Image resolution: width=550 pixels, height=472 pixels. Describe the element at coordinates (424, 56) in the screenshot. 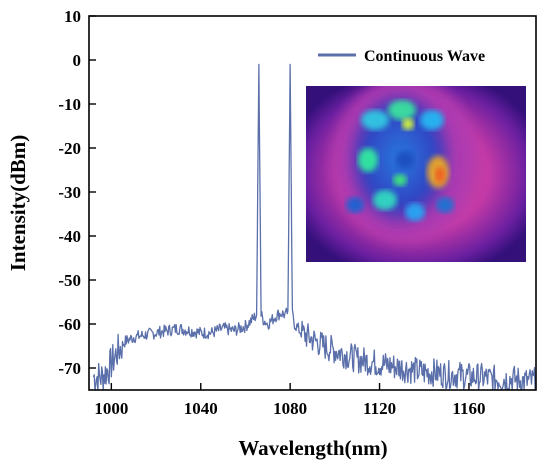

I see `legend-label: Continuous Wave` at that location.